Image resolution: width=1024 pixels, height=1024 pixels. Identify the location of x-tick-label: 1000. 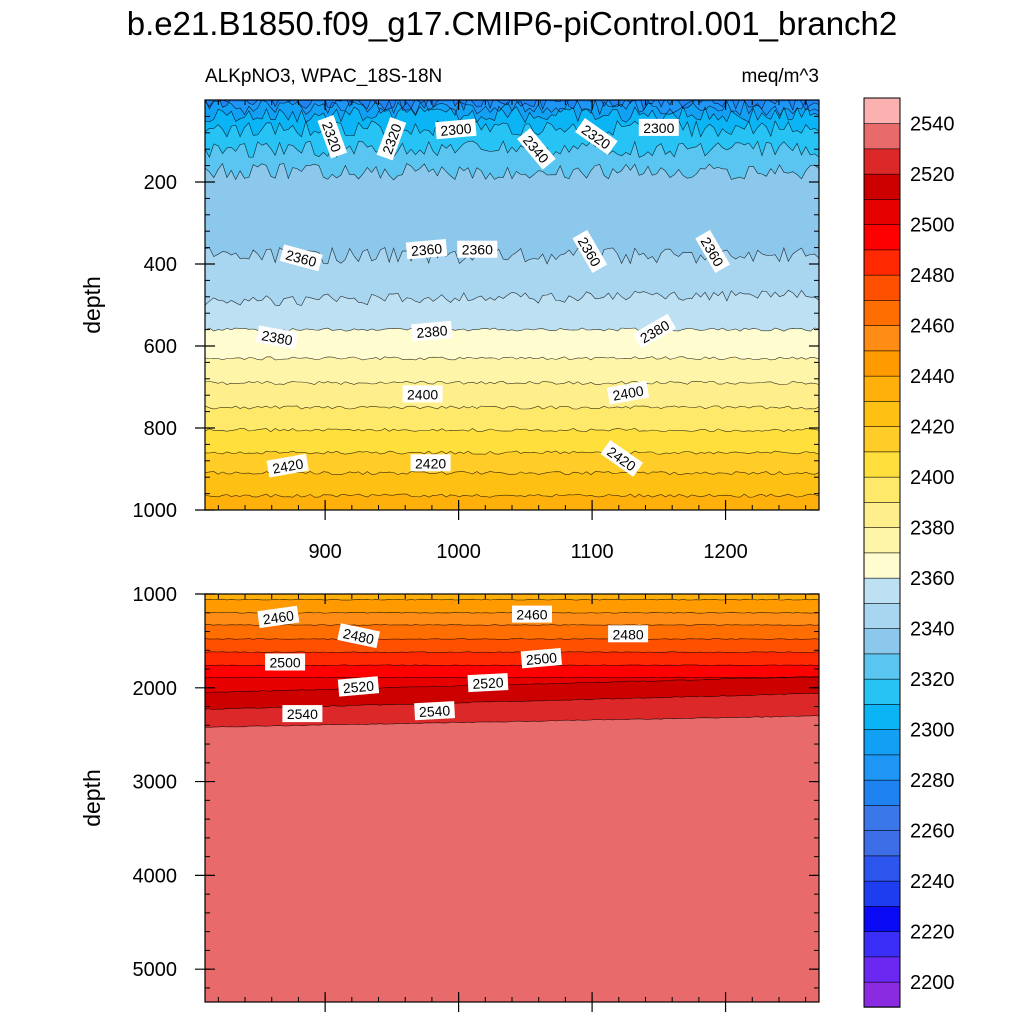
(458, 552).